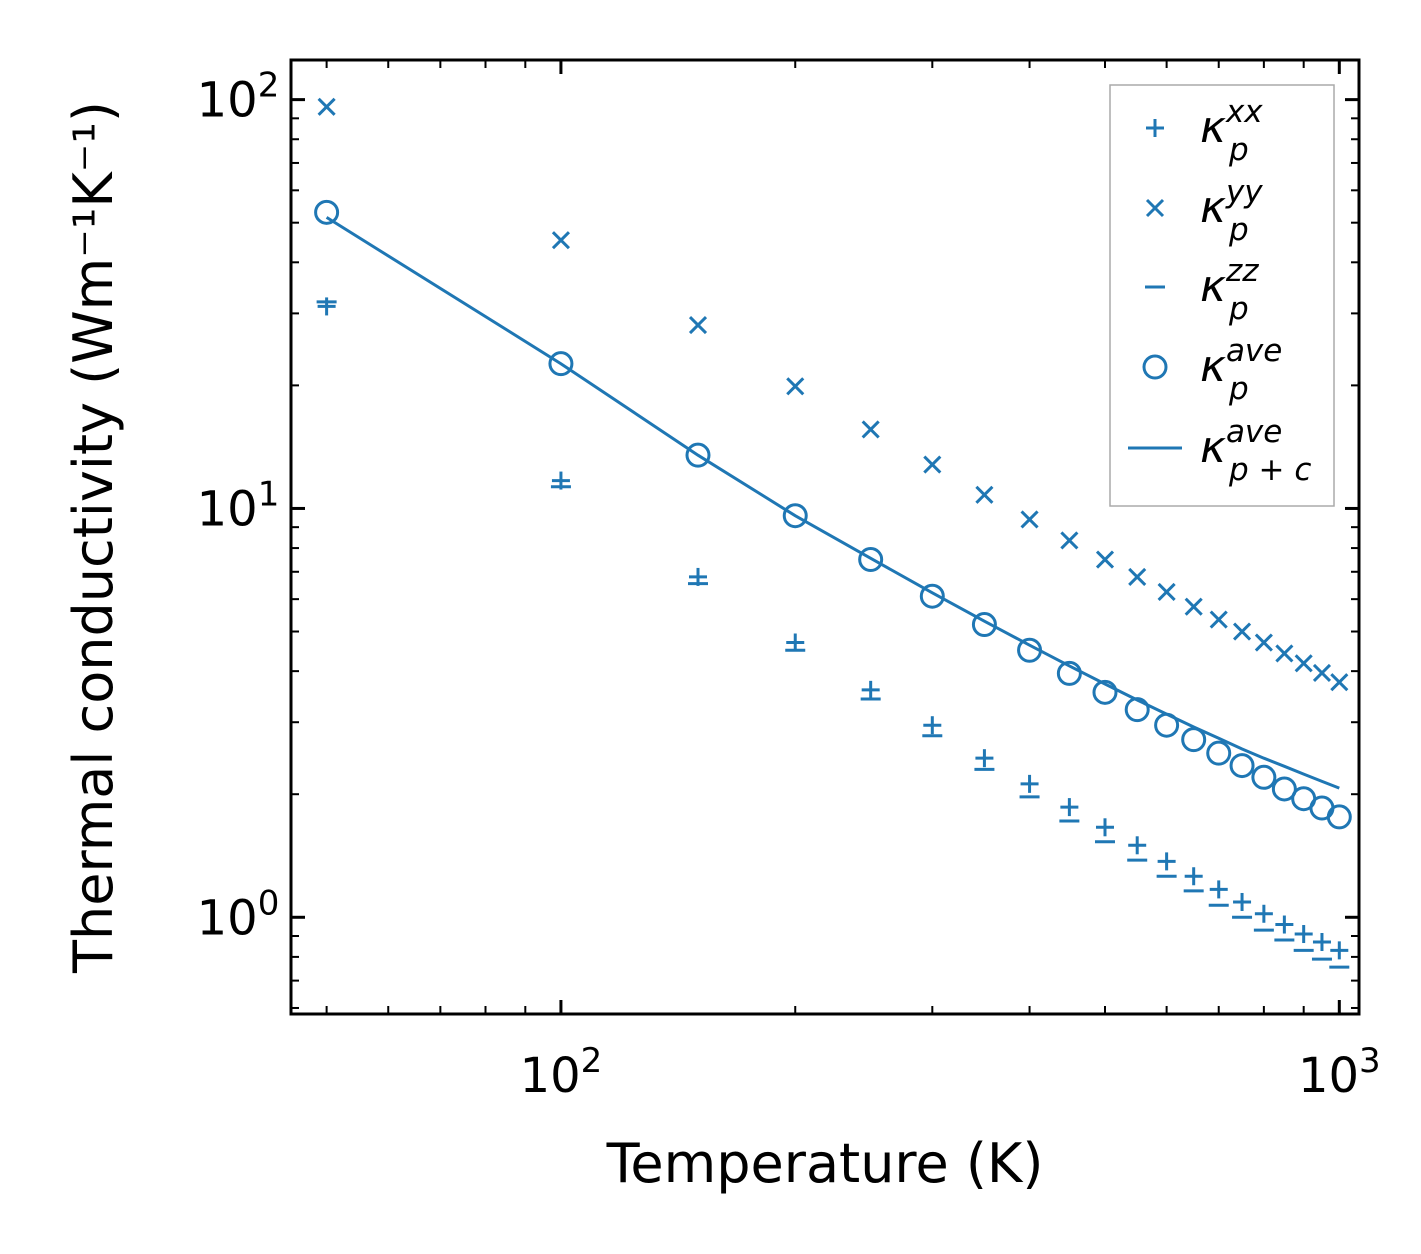 The width and height of the screenshot is (1421, 1254). What do you see at coordinates (238, 914) in the screenshot?
I see `y-tick-label: 10⁰` at bounding box center [238, 914].